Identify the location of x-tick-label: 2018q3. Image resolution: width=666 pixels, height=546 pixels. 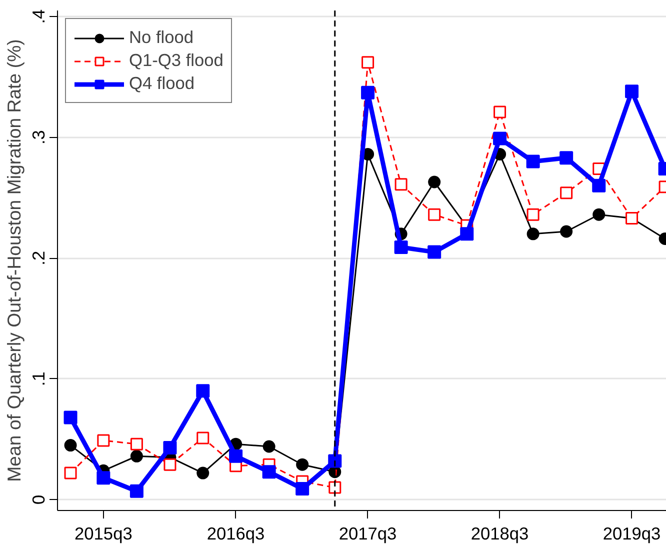
(499, 534).